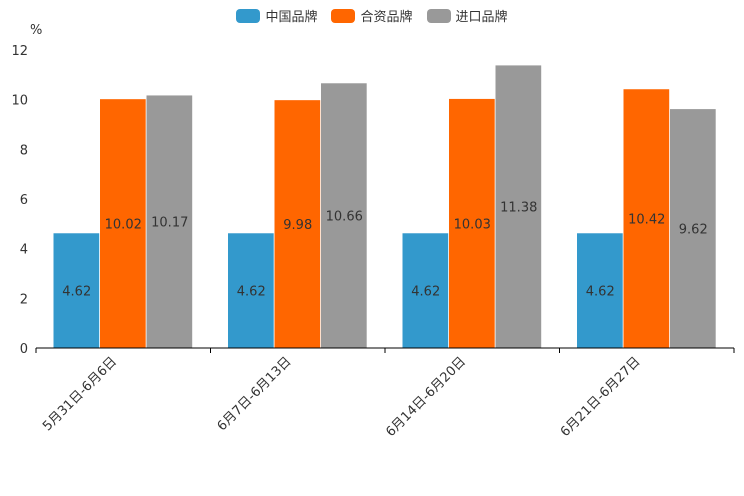  I want to click on x-tick-label: 6月7日-6月13日, so click(255, 394).